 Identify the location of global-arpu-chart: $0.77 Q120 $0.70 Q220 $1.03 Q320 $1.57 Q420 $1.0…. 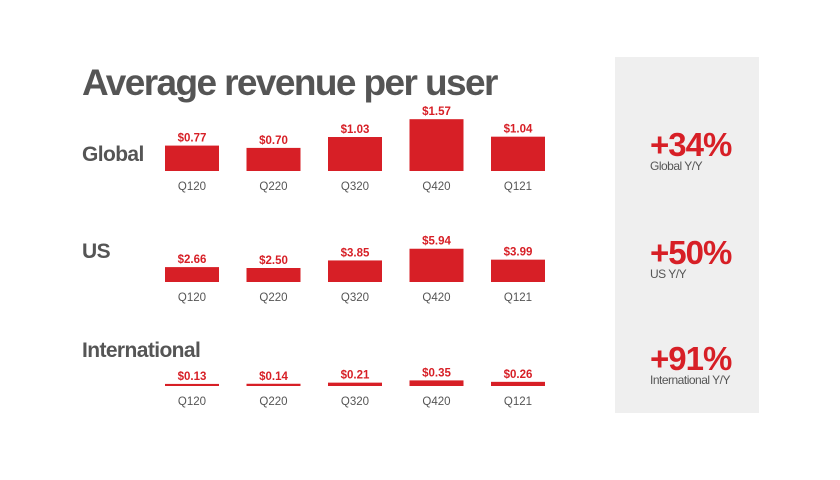
(355, 149).